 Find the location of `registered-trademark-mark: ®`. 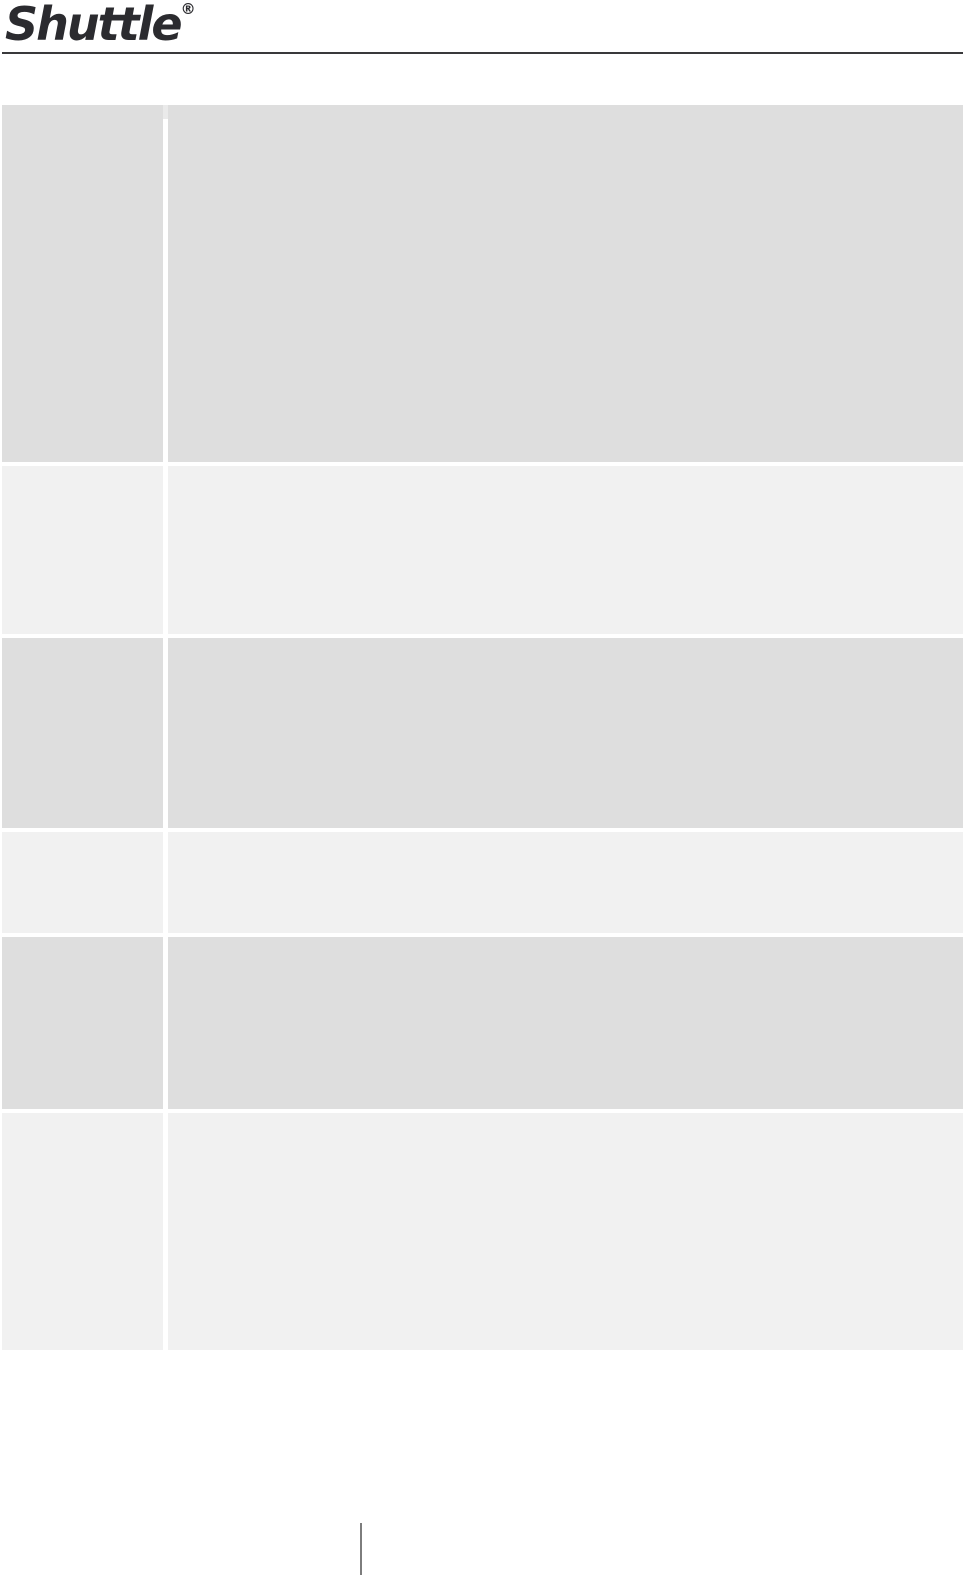

registered-trademark-mark: ® is located at coordinates (188, 9).